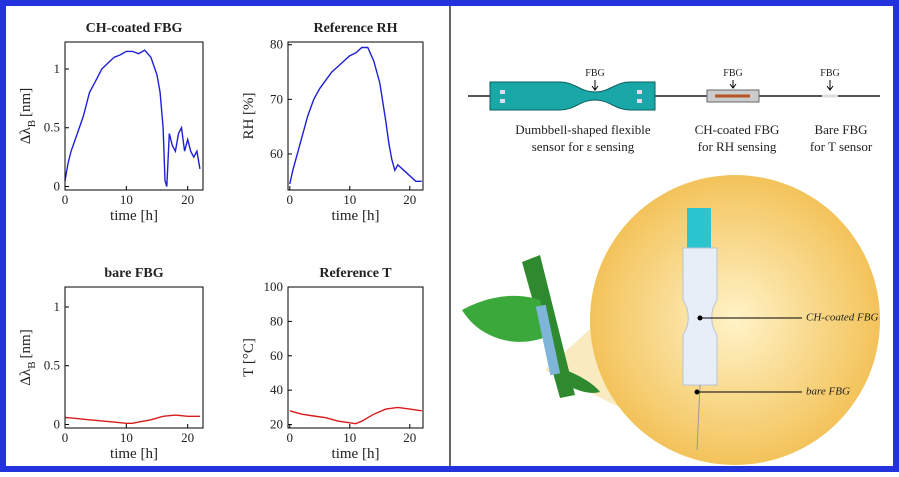 The image size is (899, 477). Describe the element at coordinates (548, 340) in the screenshot. I see `sensor-on-stem` at that location.